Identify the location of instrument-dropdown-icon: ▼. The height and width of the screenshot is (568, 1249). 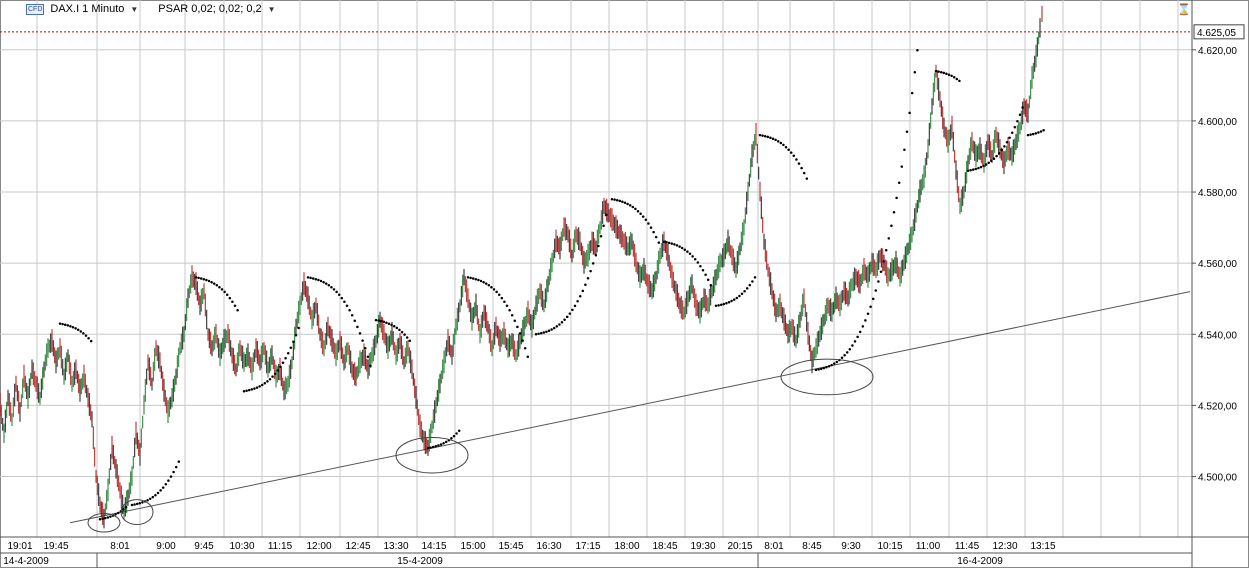
(134, 9).